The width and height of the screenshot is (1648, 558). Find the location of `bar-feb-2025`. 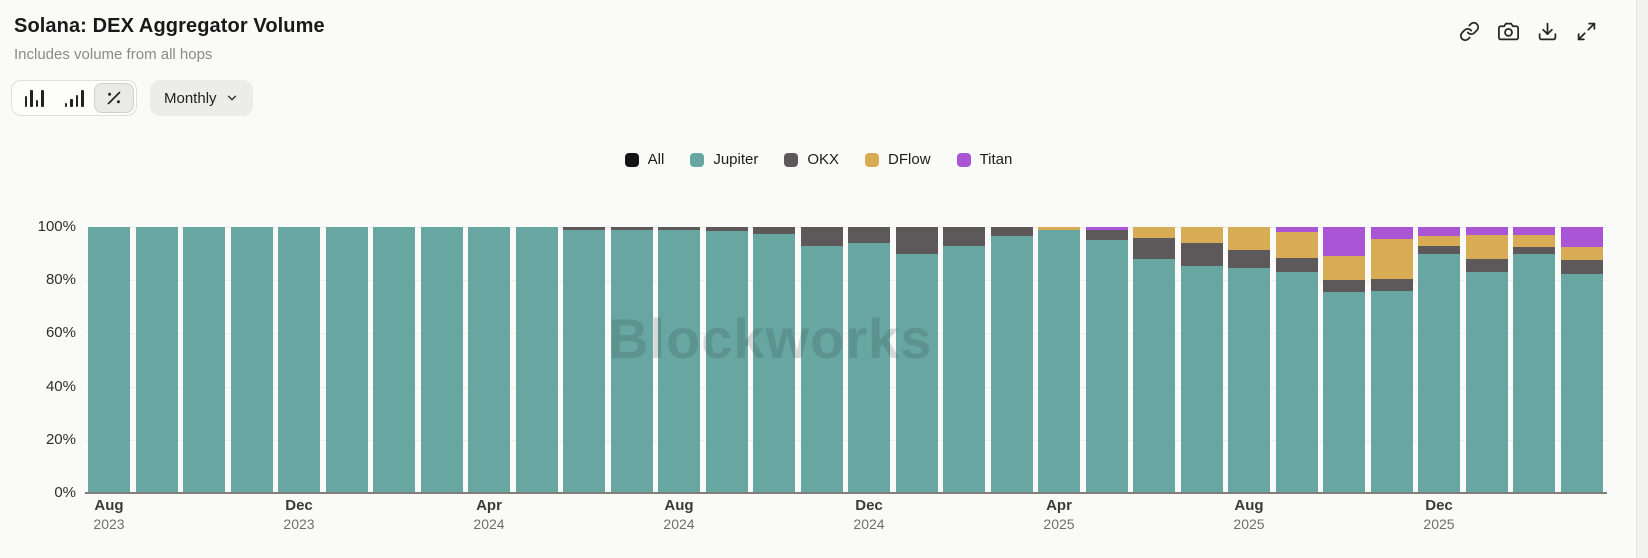

bar-feb-2025 is located at coordinates (964, 360).